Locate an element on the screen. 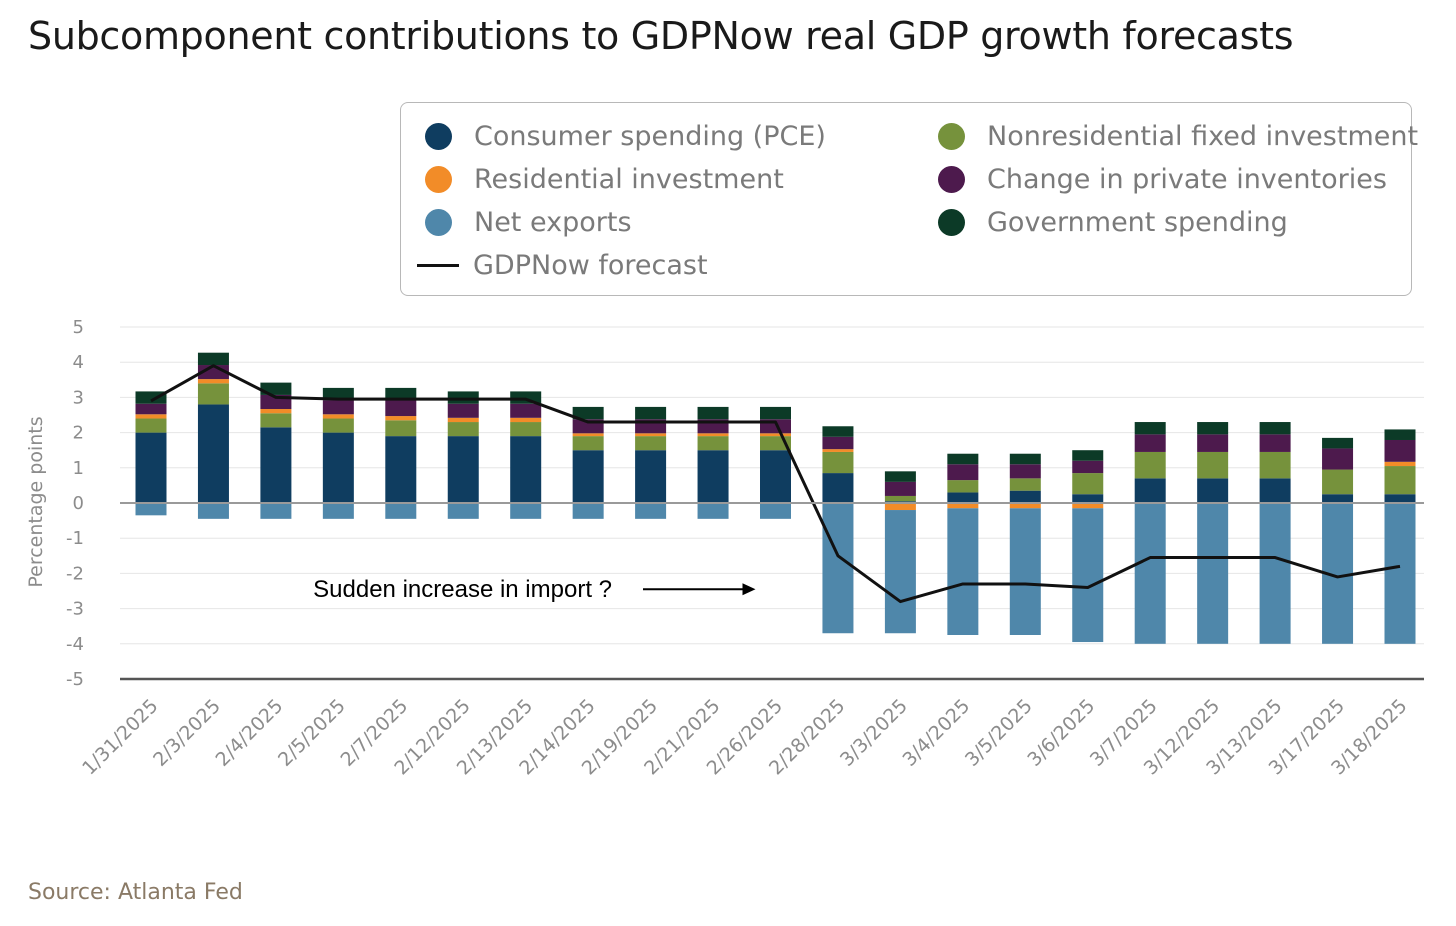 The width and height of the screenshot is (1456, 926). x-tick-label: 3/5/2025 is located at coordinates (999, 733).